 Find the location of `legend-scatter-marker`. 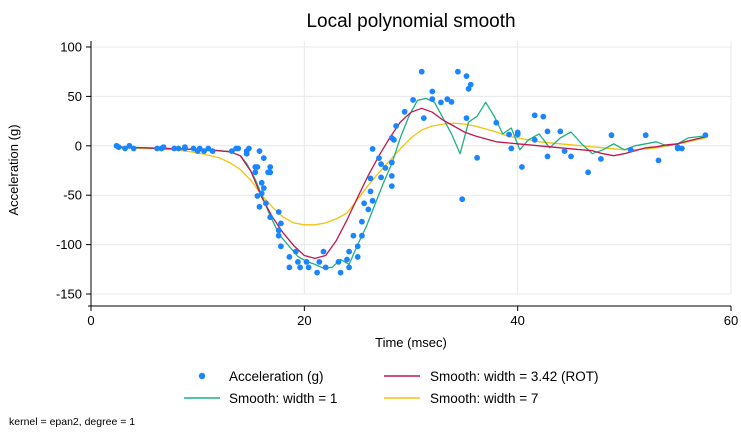

legend-scatter-marker is located at coordinates (202, 376).